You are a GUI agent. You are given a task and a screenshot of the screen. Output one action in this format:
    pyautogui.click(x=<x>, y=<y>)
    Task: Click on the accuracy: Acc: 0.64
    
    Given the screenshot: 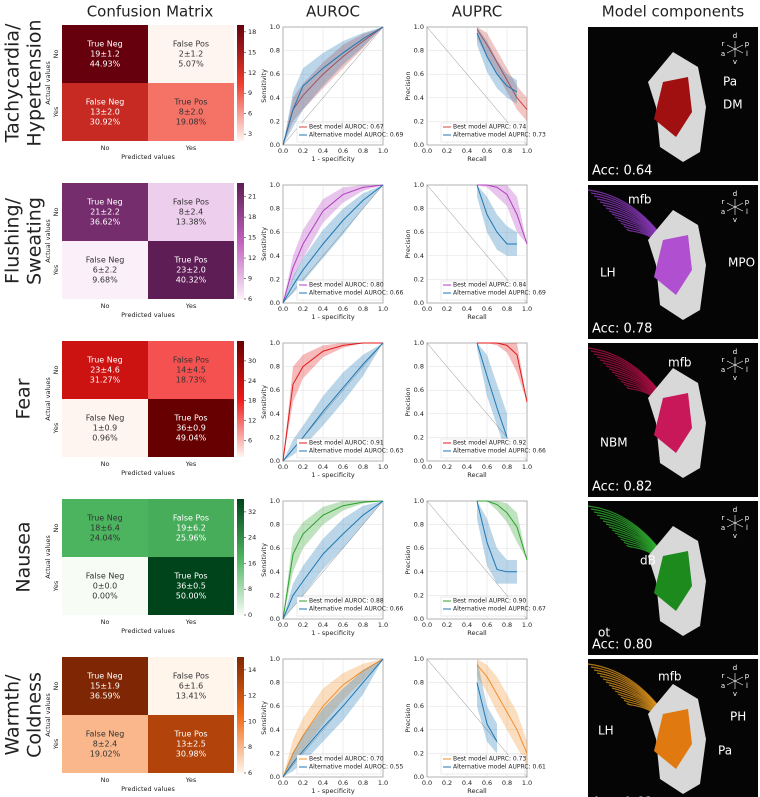 What is the action you would take?
    pyautogui.click(x=622, y=171)
    